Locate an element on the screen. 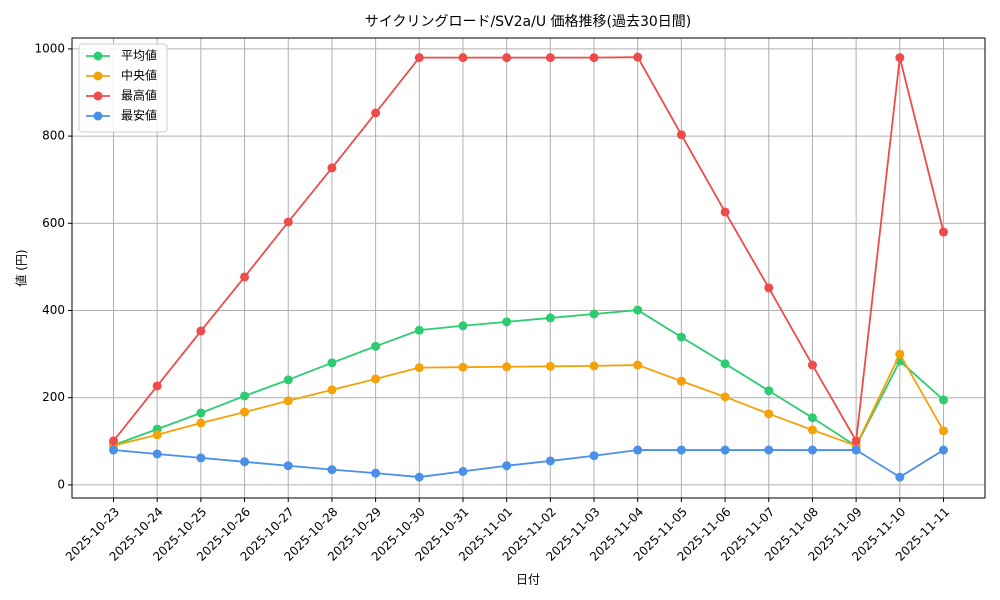  legend-label: 最高値 is located at coordinates (139, 95).